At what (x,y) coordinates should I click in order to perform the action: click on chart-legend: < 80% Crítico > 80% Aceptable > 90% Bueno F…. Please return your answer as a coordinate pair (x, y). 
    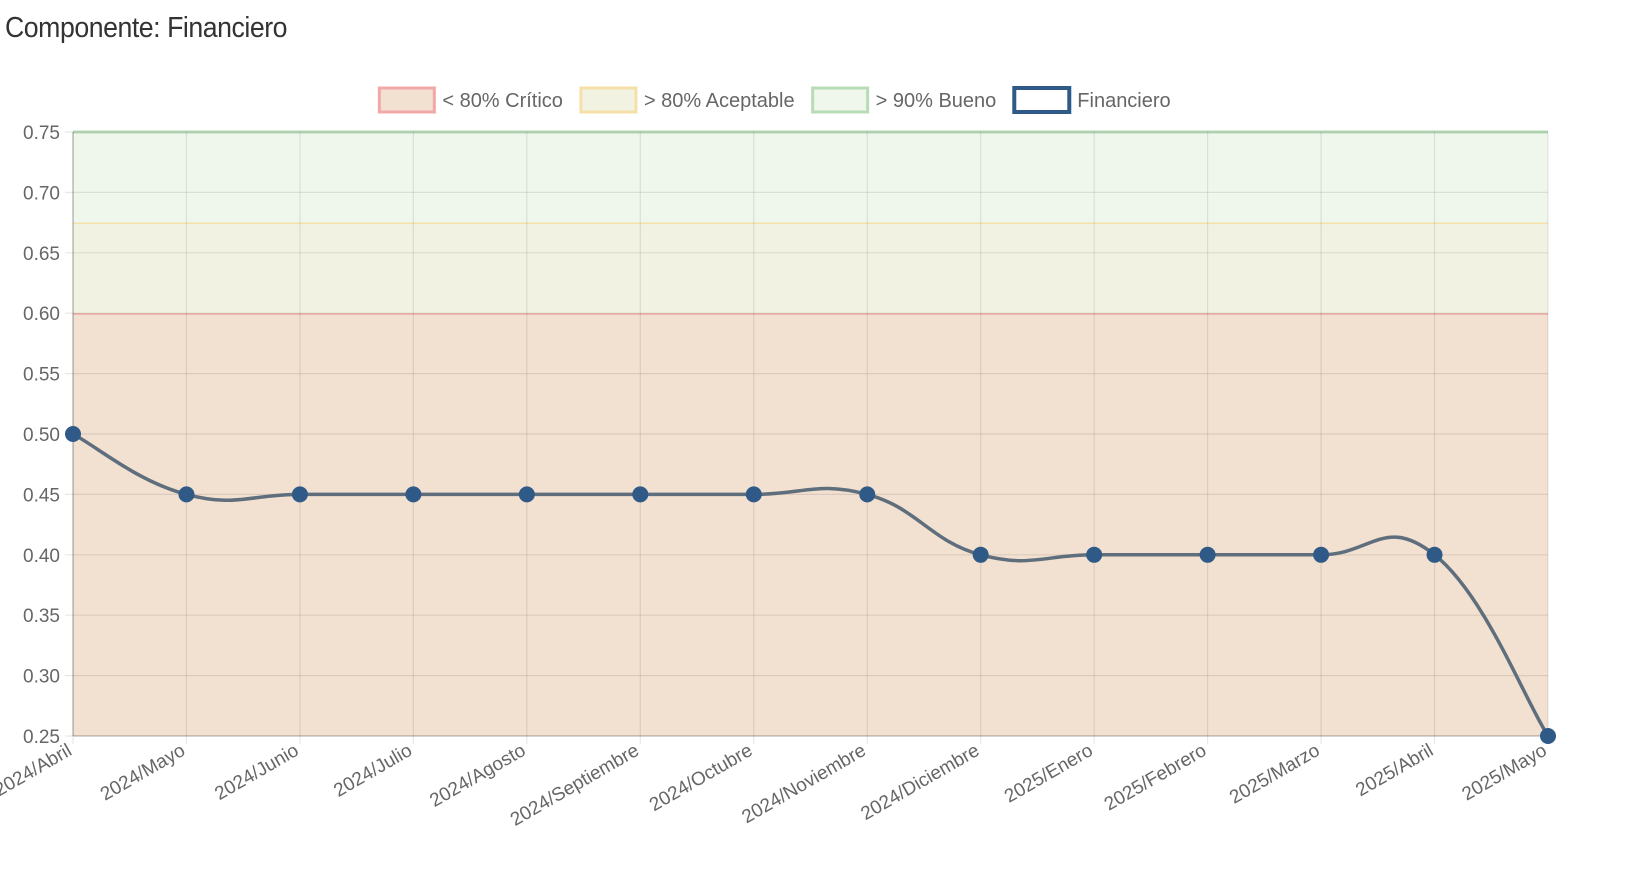
    Looking at the image, I should click on (774, 100).